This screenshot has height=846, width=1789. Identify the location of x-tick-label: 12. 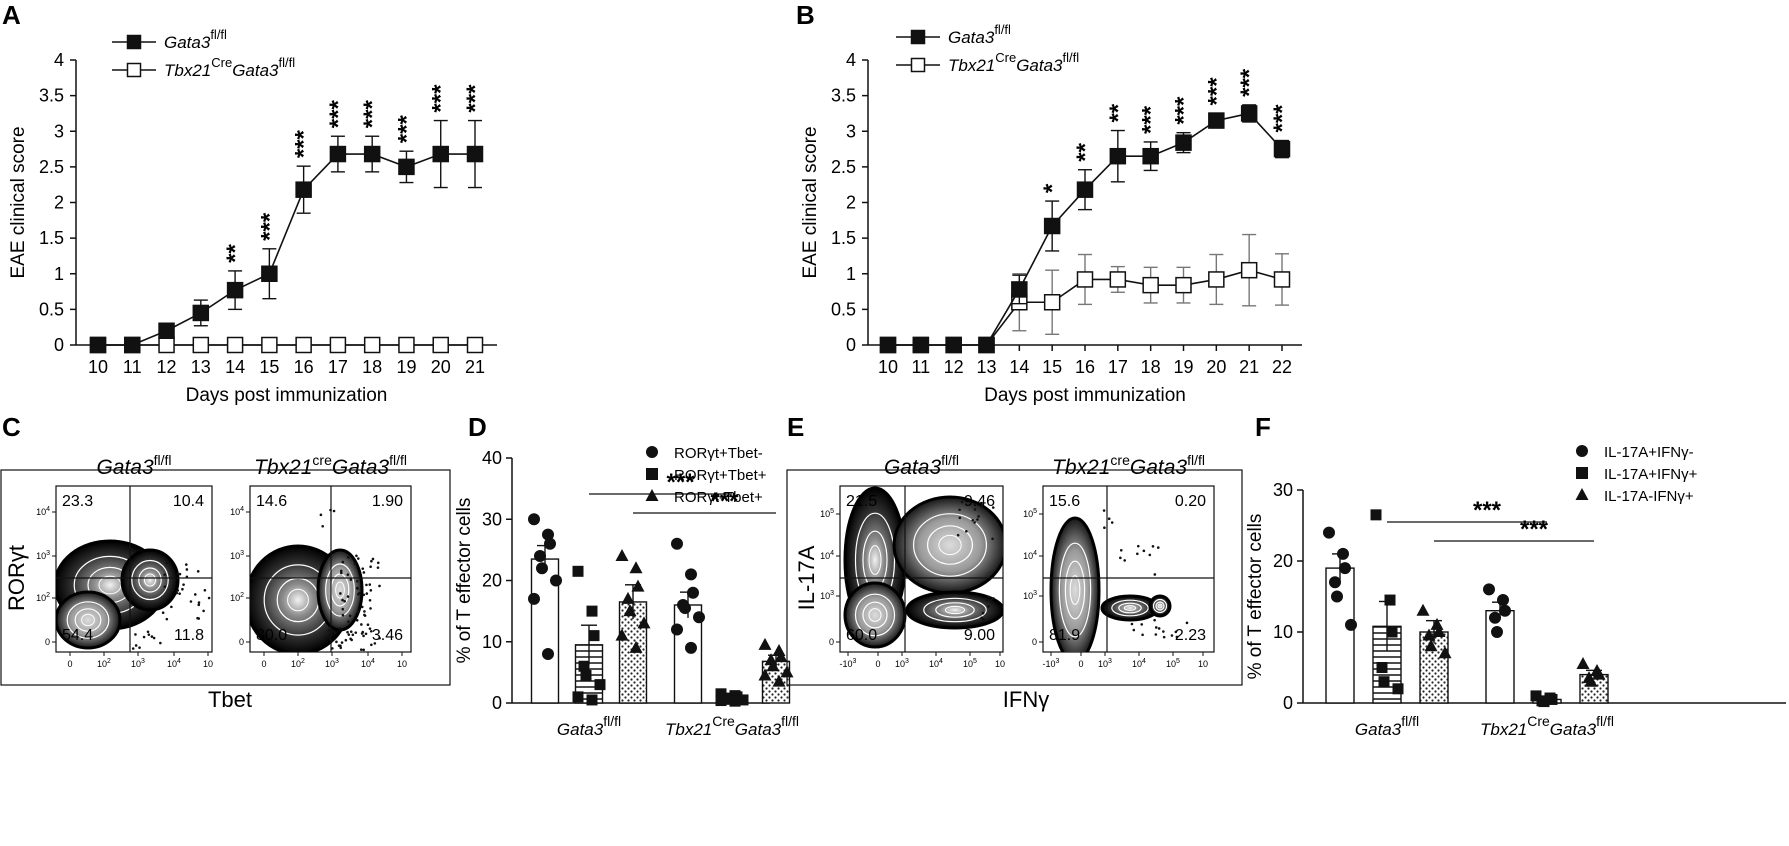
(954, 367).